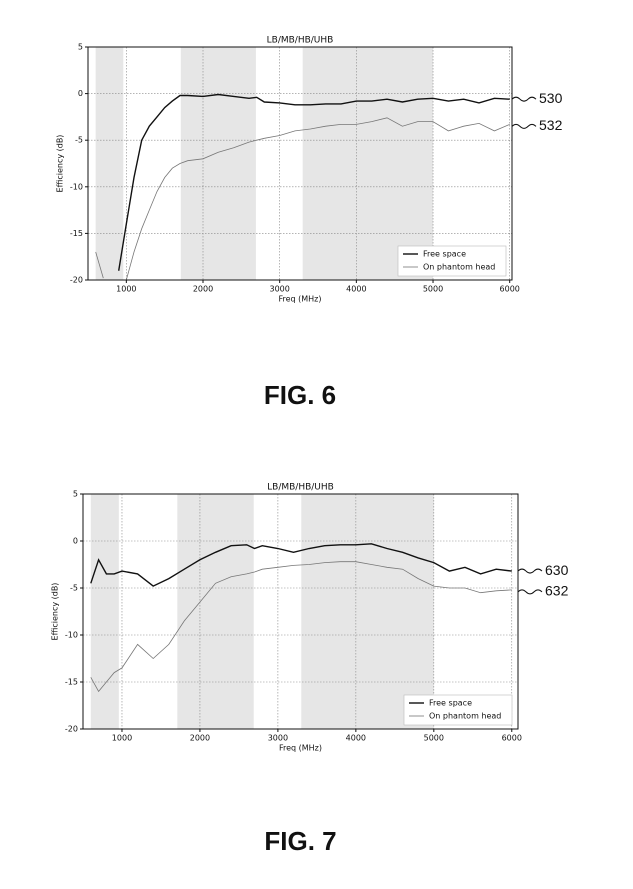 The height and width of the screenshot is (889, 633). I want to click on reference-numeral: 630, so click(557, 570).